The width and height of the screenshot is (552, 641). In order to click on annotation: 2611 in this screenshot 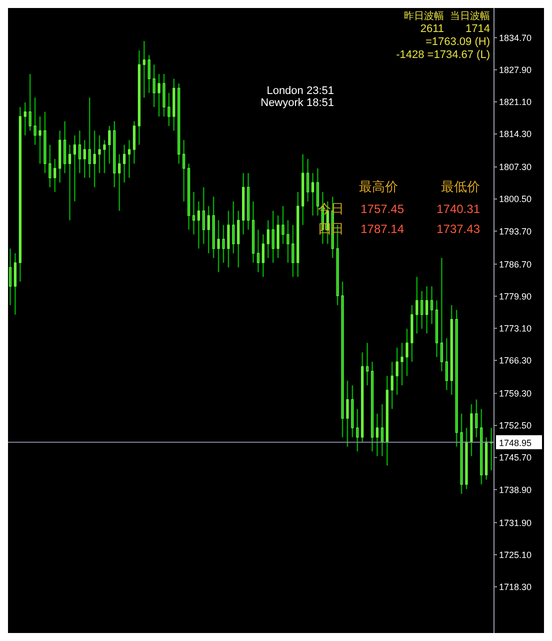, I will do `click(432, 29)`.